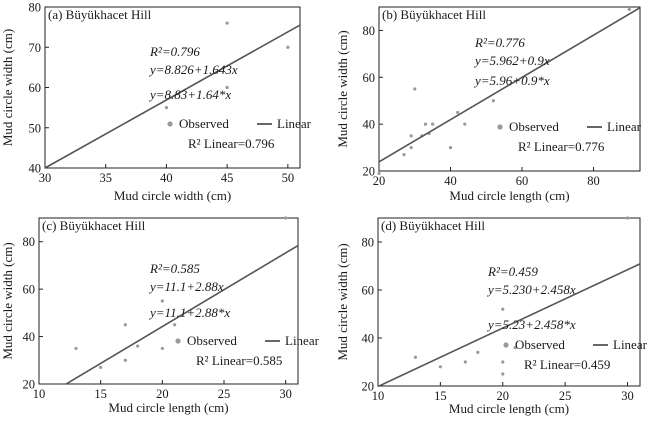 This screenshot has width=650, height=424. What do you see at coordinates (593, 181) in the screenshot?
I see `x-tick-label: 80` at bounding box center [593, 181].